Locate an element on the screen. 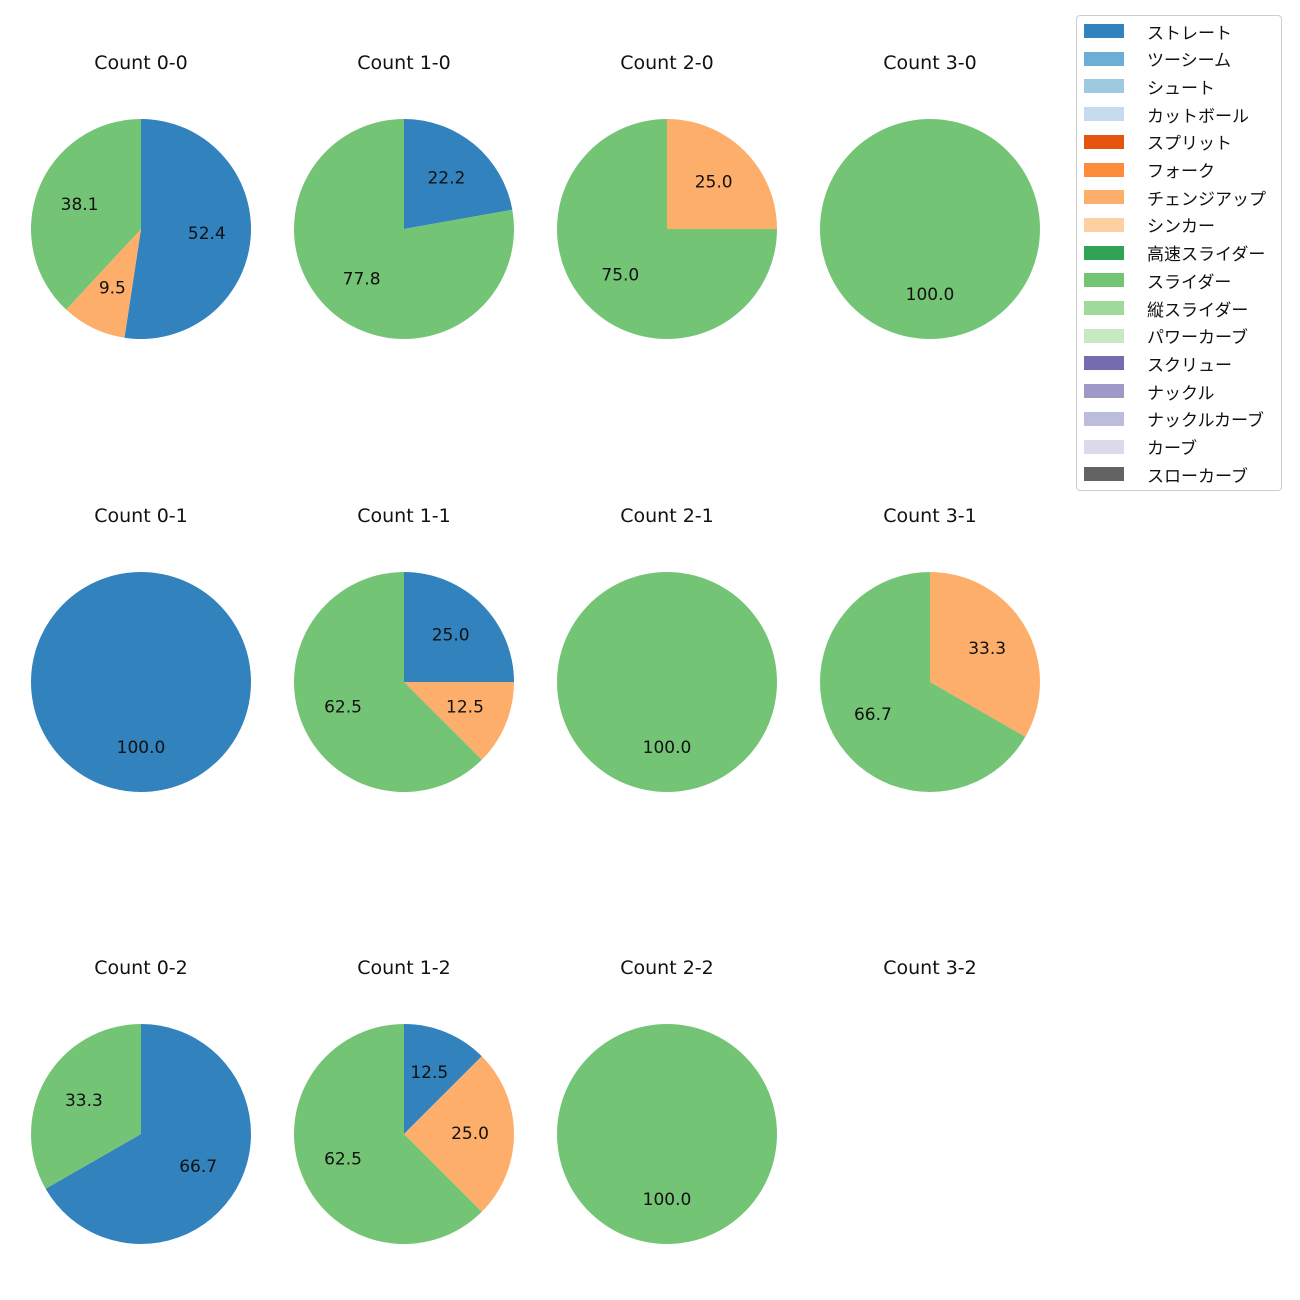  legend-item: ナックル is located at coordinates (1149, 392).